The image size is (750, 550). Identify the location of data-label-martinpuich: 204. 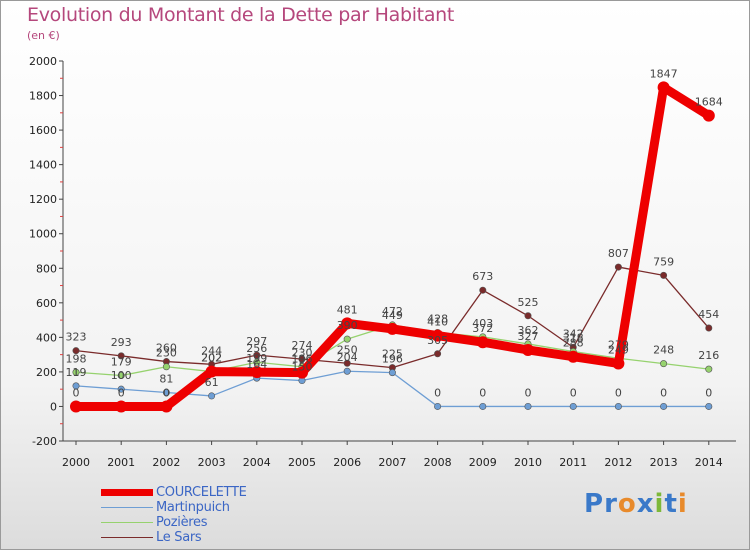
(347, 357).